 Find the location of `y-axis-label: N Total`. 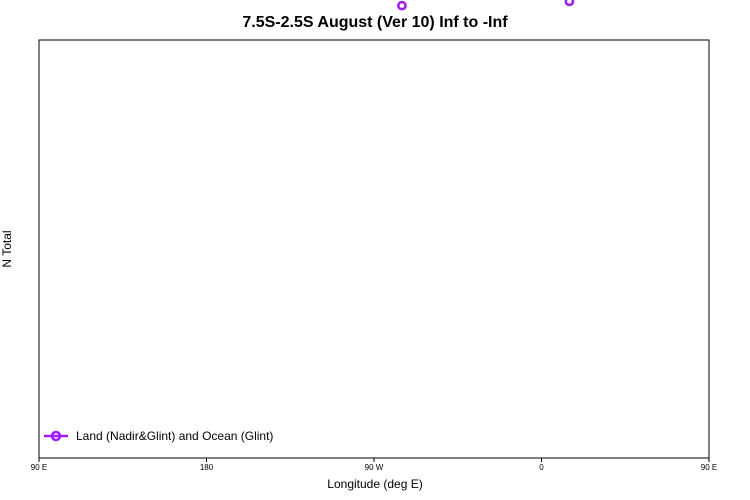

y-axis-label: N Total is located at coordinates (7, 248).